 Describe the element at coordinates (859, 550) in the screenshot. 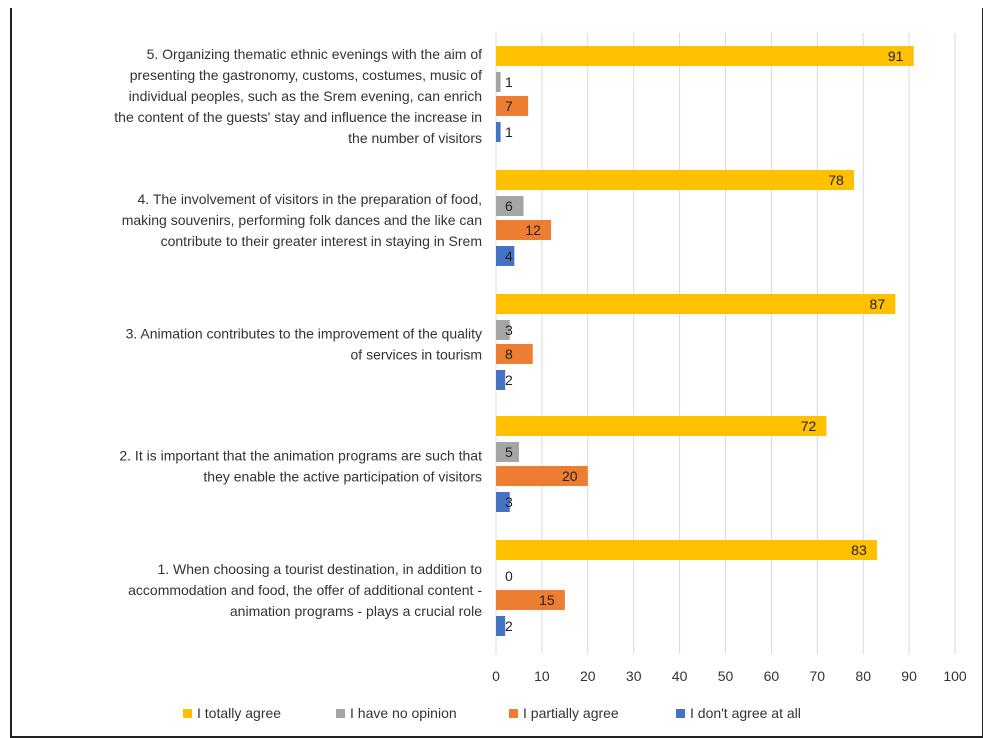

I see `data-label: 83` at that location.